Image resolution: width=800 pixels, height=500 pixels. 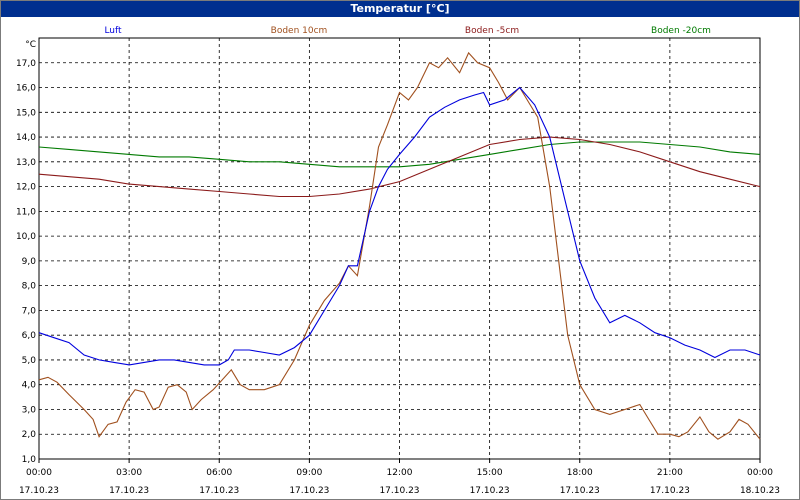 I want to click on y-tick-label: 10,0, so click(x=26, y=237).